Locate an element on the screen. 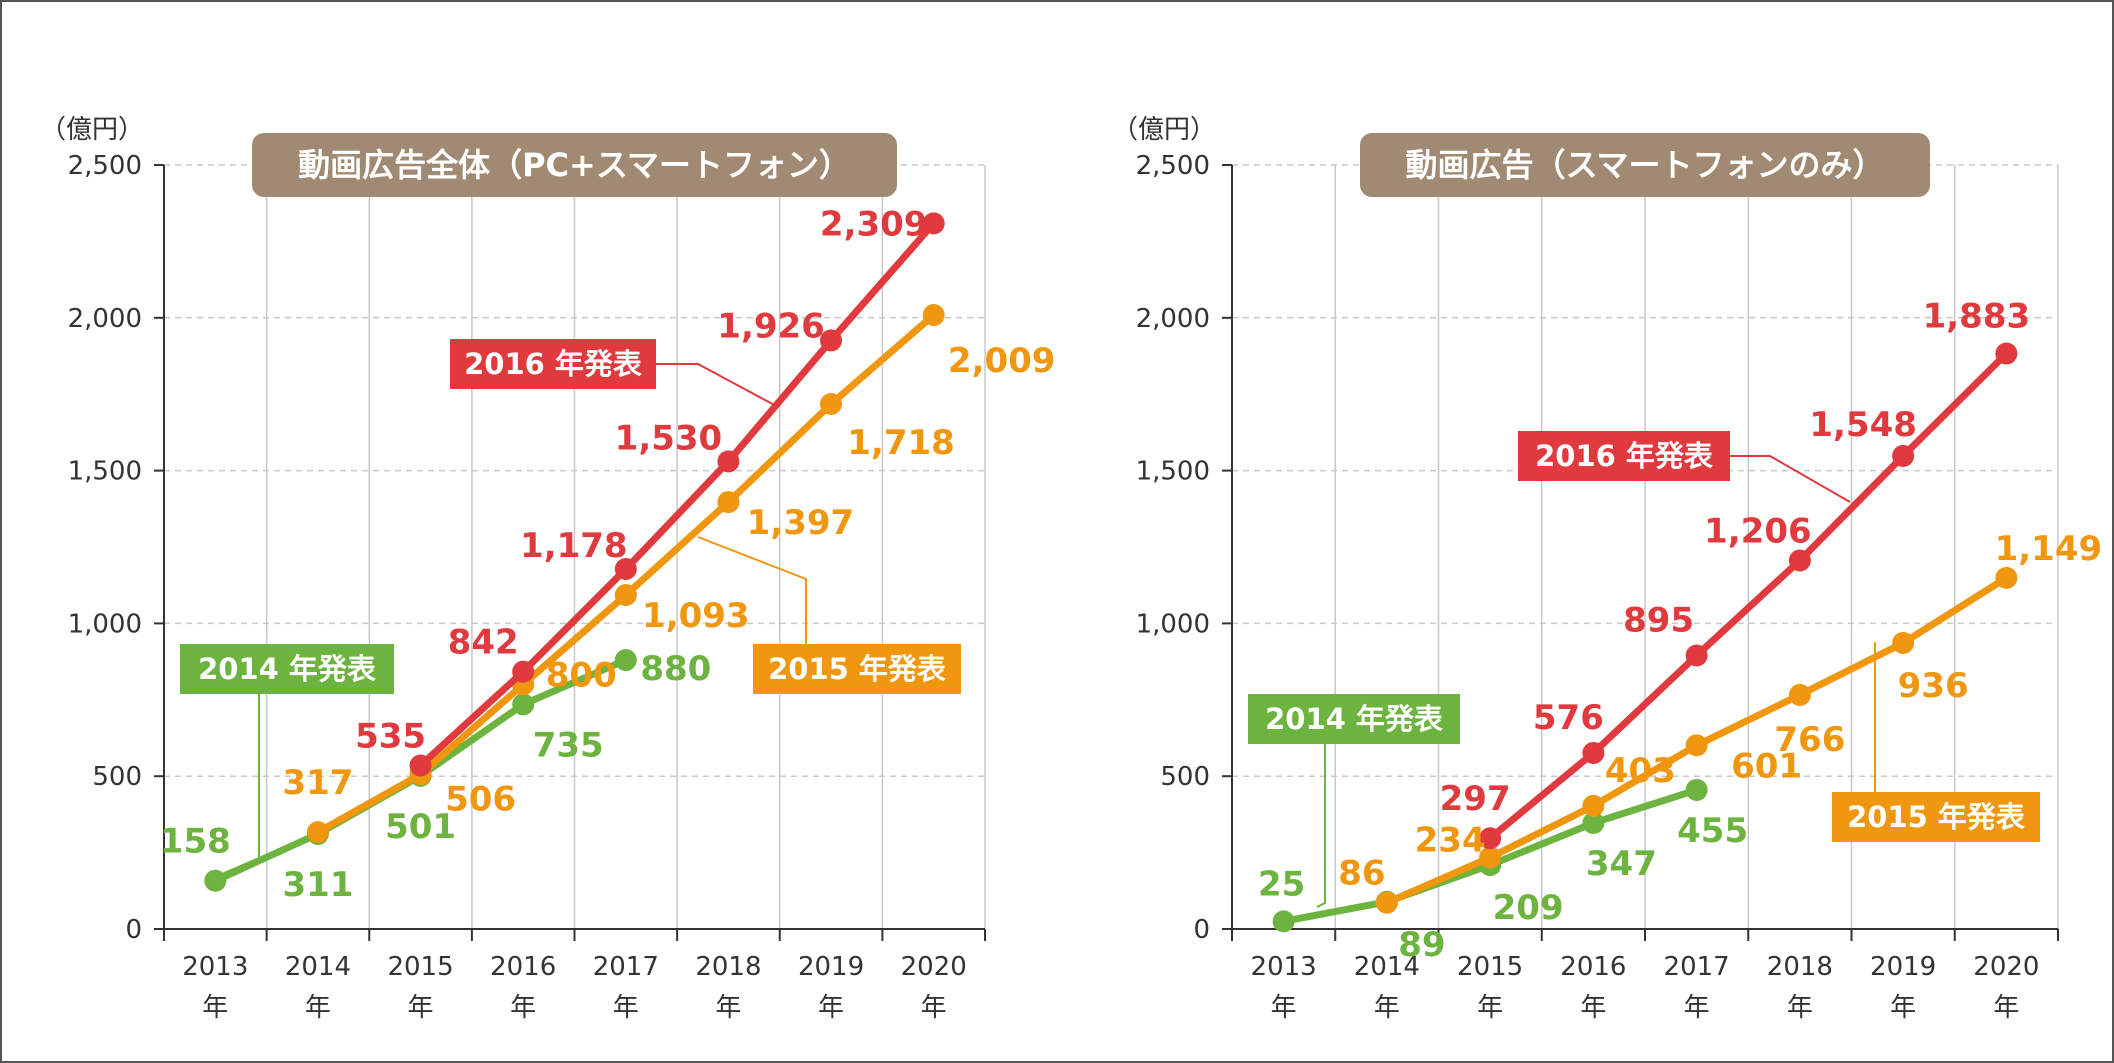 The image size is (2114, 1063). data-label-red: 842 is located at coordinates (483, 643).